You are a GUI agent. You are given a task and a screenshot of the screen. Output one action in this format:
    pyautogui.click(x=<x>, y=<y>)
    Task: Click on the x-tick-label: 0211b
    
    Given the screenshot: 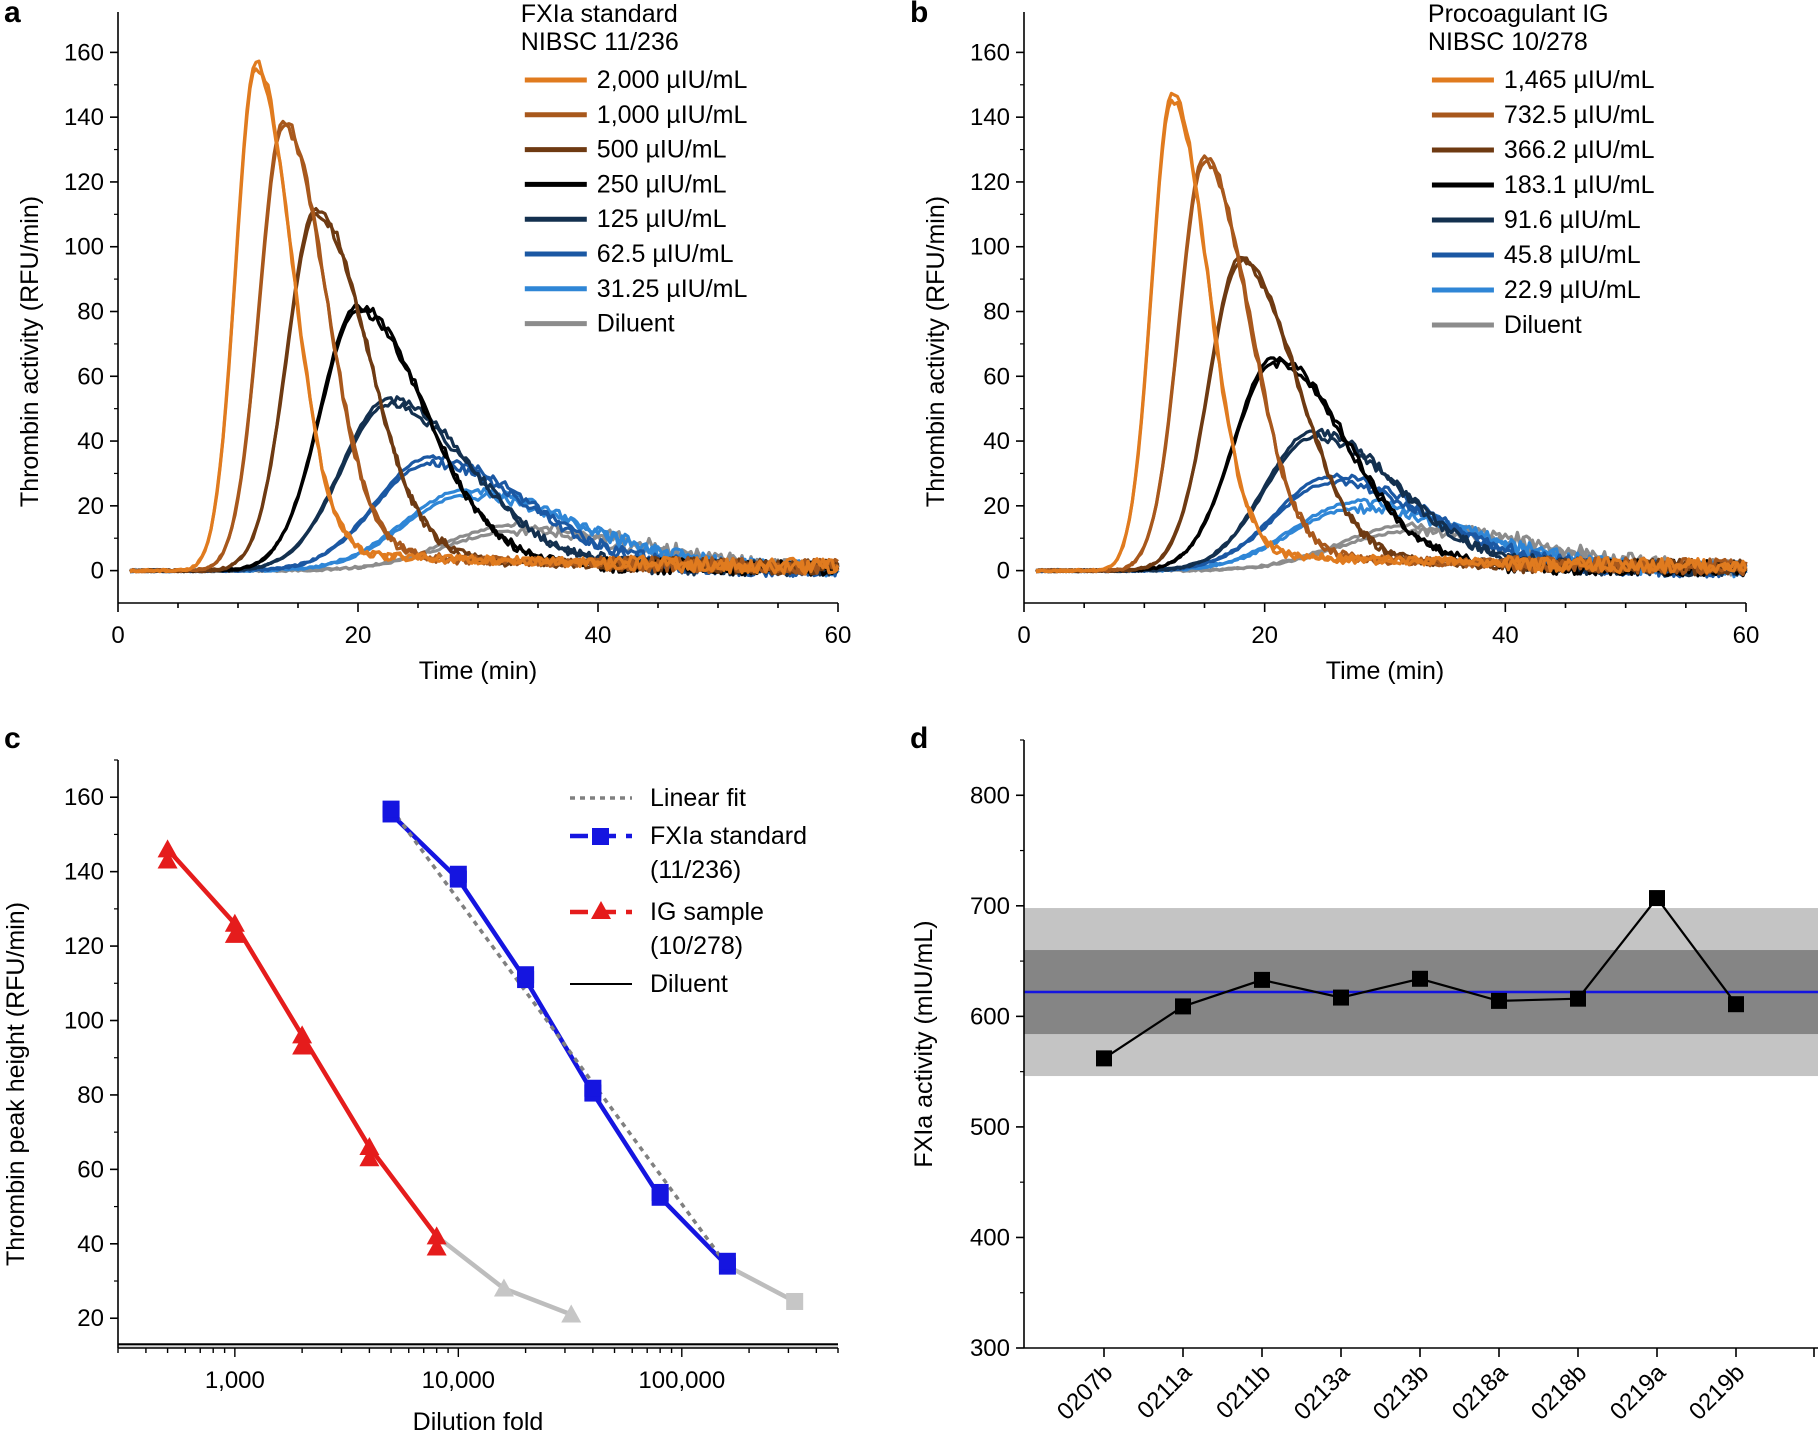 What is the action you would take?
    pyautogui.click(x=1243, y=1391)
    